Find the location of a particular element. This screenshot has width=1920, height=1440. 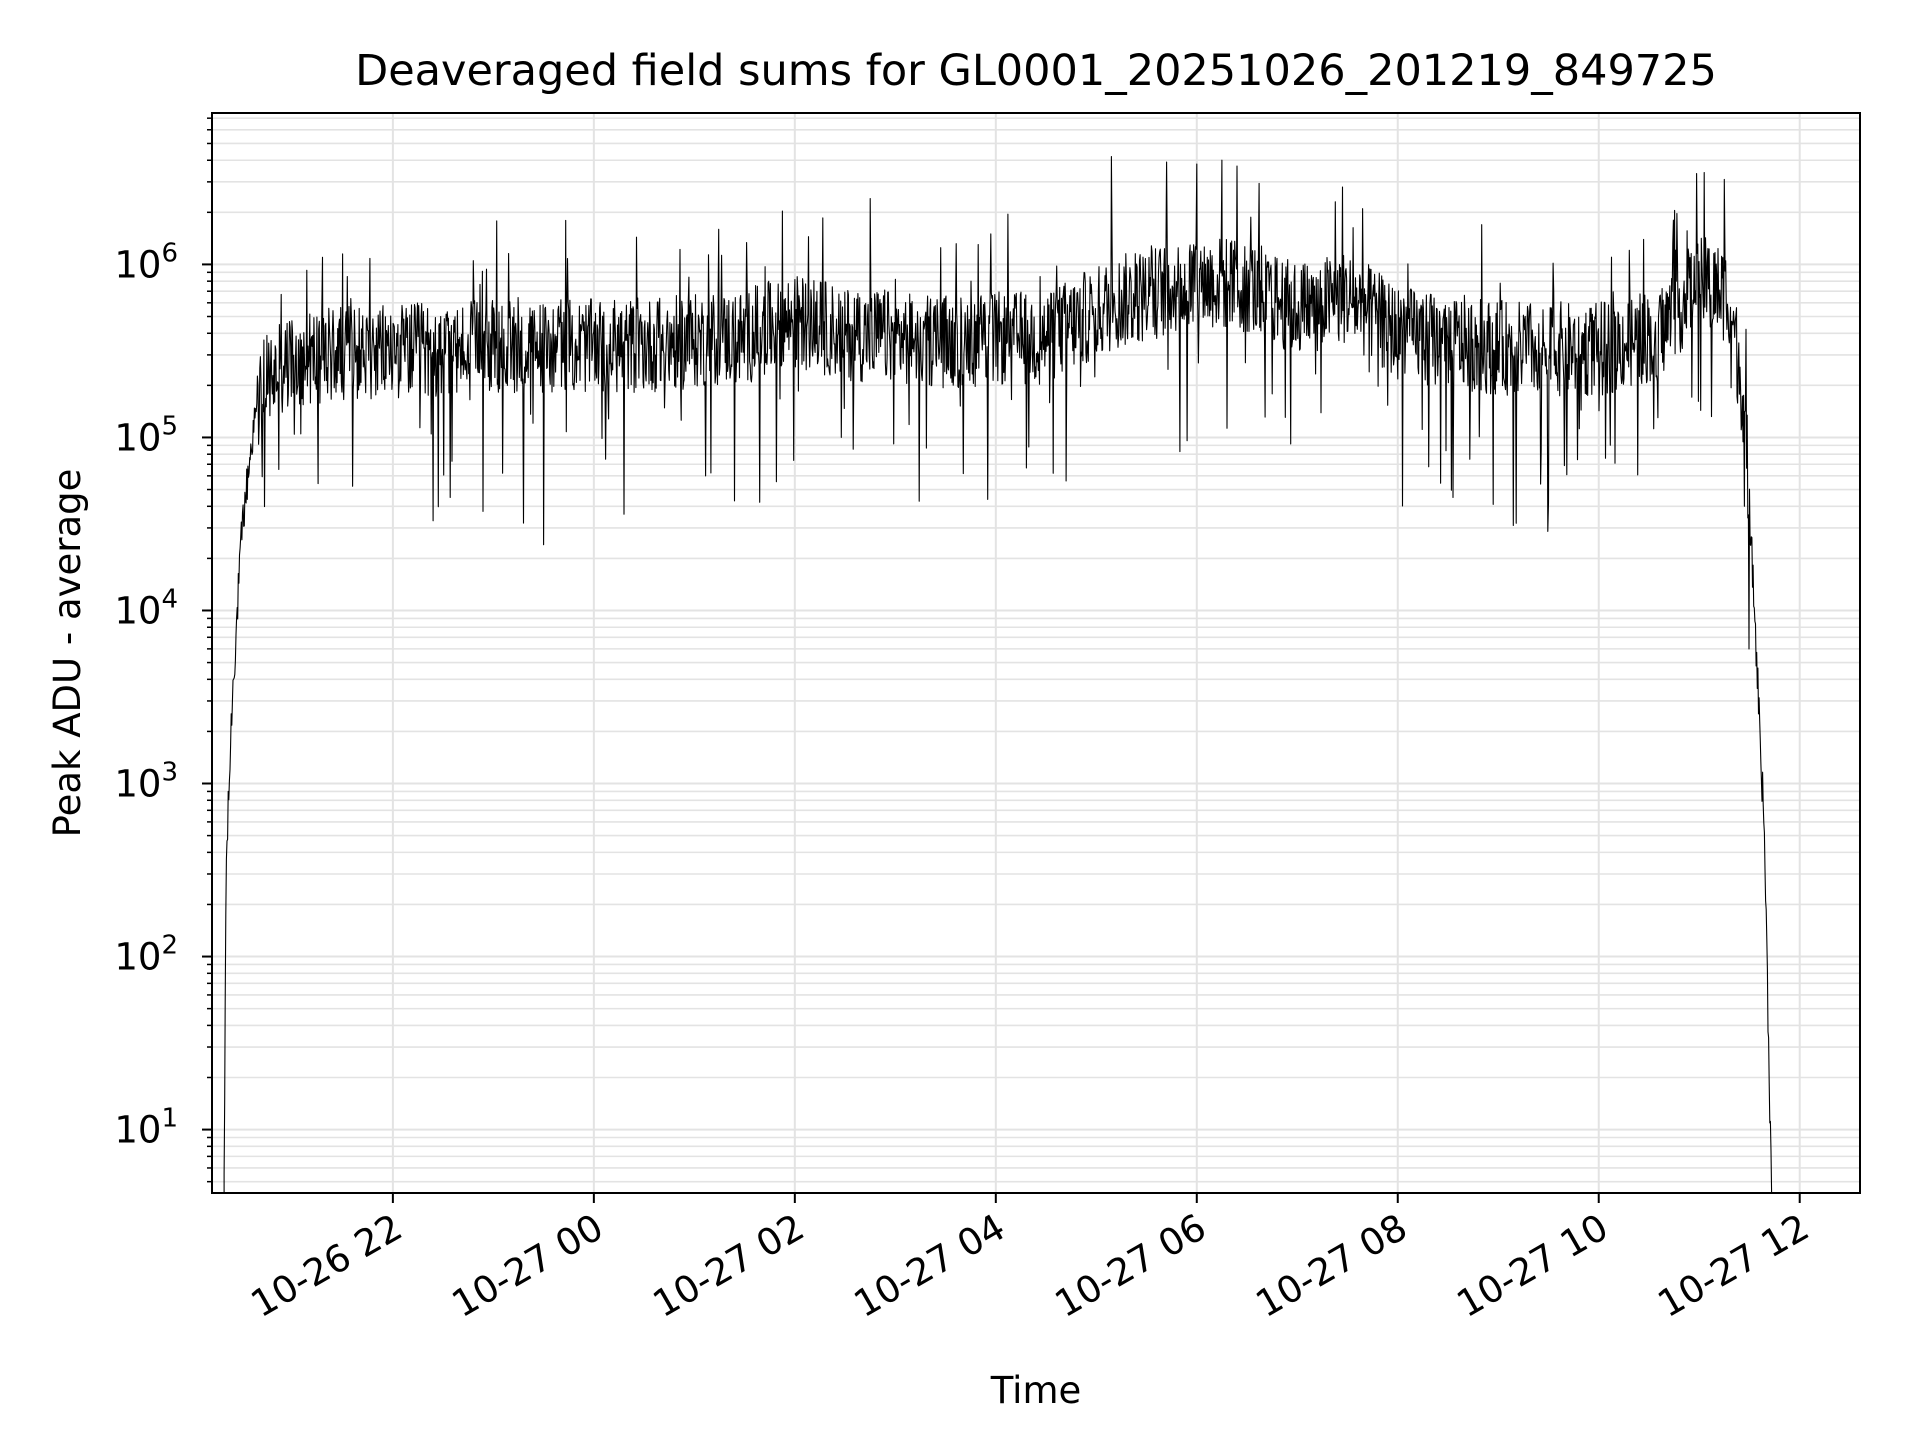

y-tick-label: 101 is located at coordinates (146, 1128).